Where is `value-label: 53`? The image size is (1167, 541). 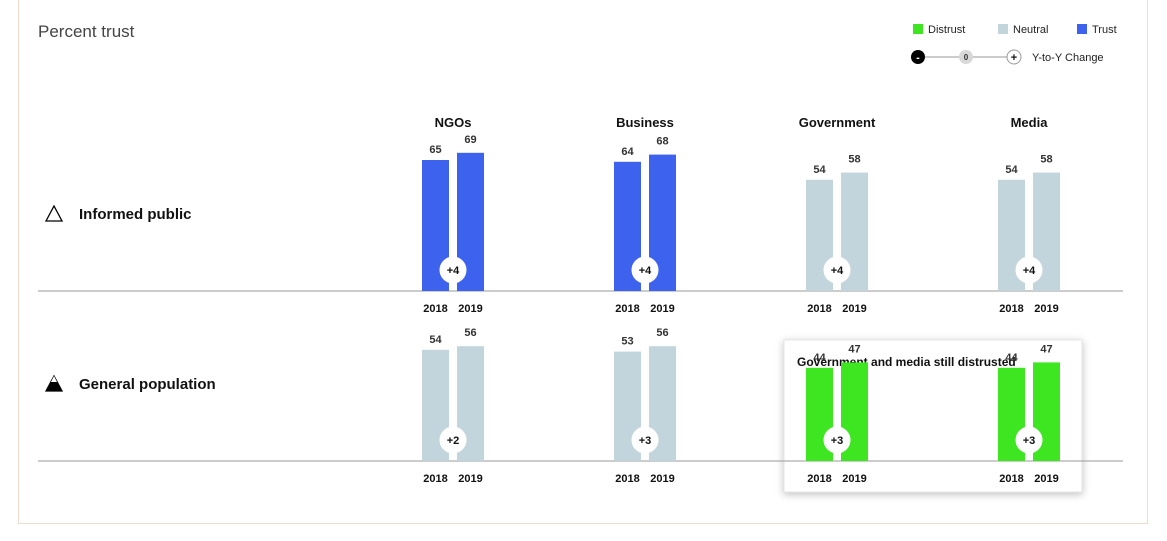 value-label: 53 is located at coordinates (627, 342).